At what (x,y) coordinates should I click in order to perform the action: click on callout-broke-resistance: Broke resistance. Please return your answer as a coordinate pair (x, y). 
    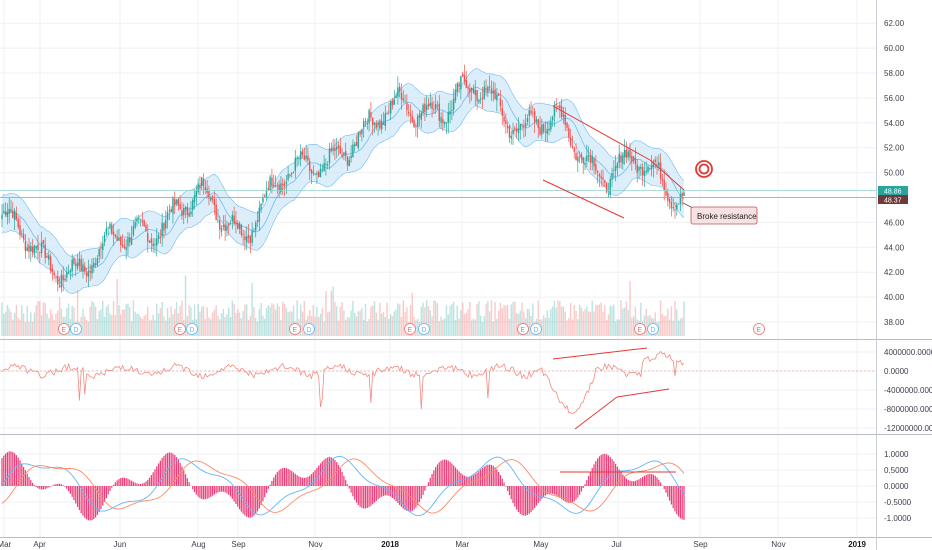
    Looking at the image, I should click on (720, 213).